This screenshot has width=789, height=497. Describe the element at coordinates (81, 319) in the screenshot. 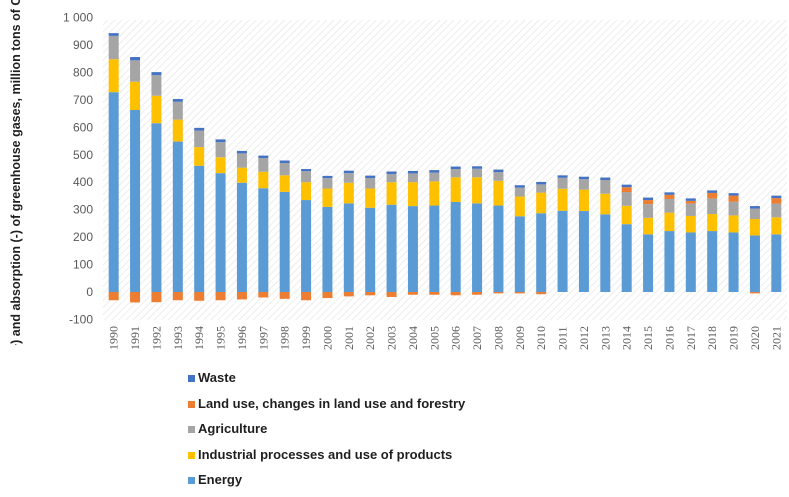

I see `y-tick-label: -100` at that location.